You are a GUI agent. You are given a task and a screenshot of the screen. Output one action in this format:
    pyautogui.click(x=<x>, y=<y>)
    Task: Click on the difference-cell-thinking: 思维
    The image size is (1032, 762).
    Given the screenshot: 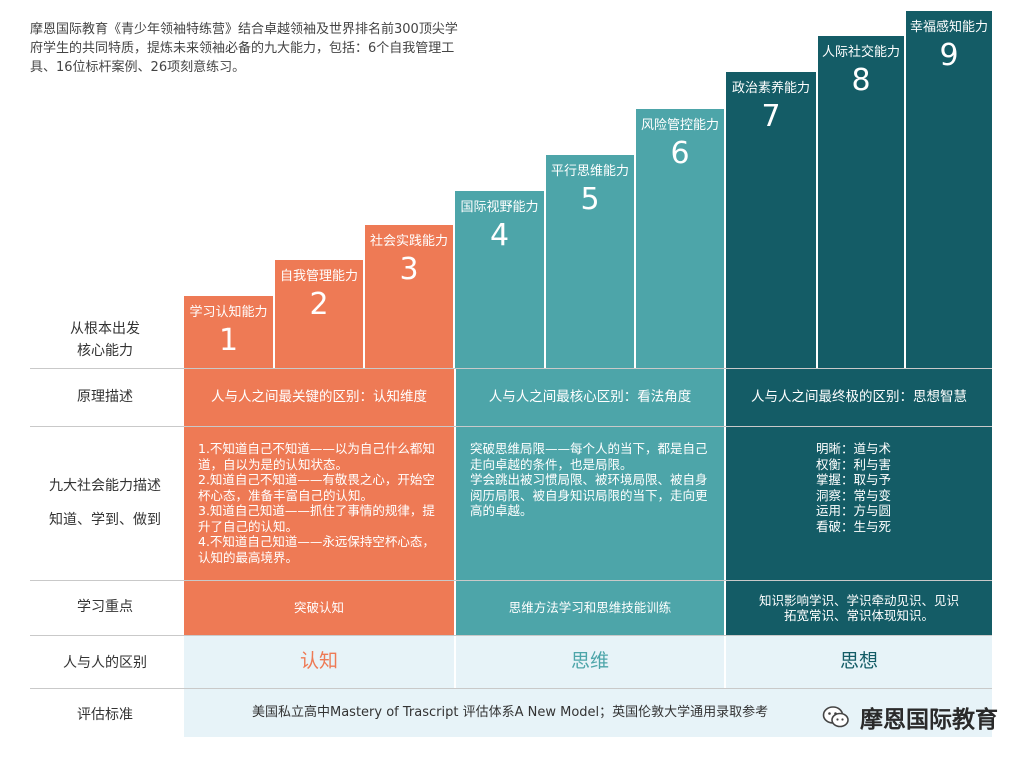 What is the action you would take?
    pyautogui.click(x=590, y=662)
    